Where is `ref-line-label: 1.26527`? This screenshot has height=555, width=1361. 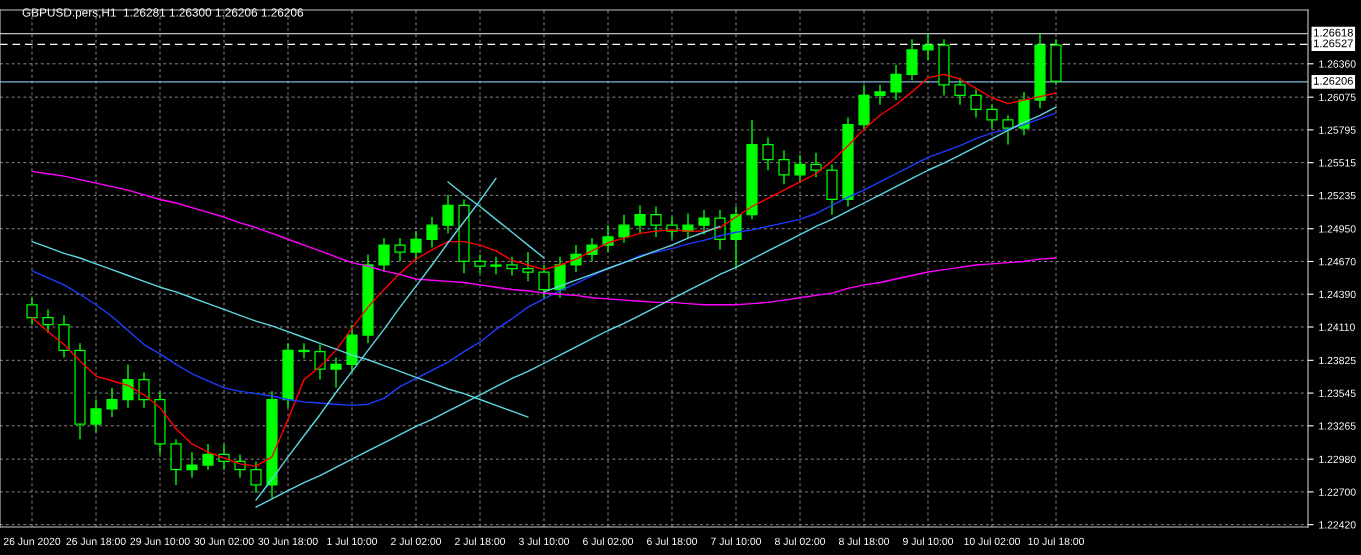 ref-line-label: 1.26527 is located at coordinates (1333, 43).